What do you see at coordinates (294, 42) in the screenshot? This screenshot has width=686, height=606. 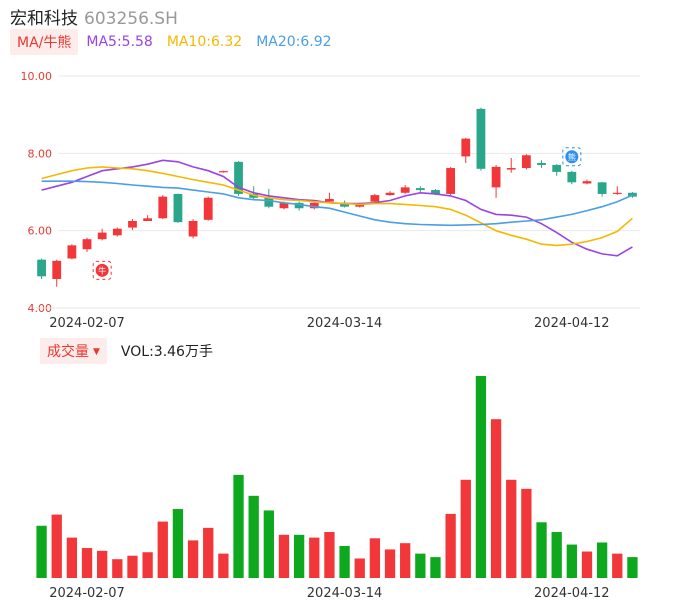 I see `ma20-legend: MA20:6.92` at bounding box center [294, 42].